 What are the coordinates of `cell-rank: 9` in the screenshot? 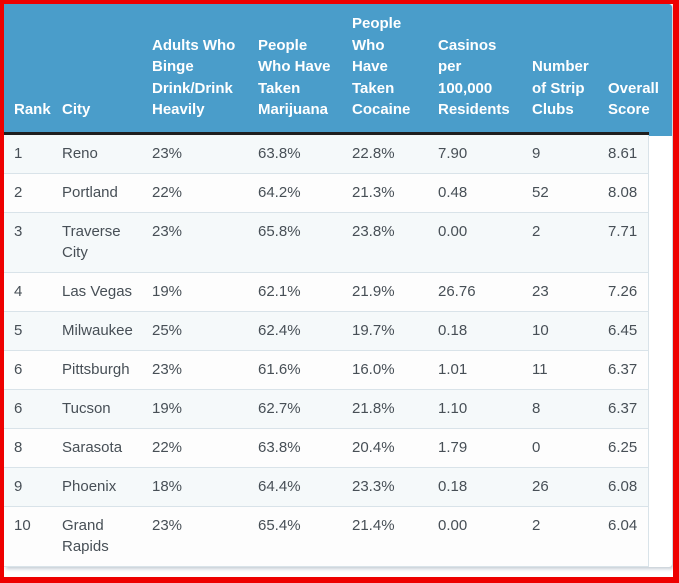 It's located at (28, 487).